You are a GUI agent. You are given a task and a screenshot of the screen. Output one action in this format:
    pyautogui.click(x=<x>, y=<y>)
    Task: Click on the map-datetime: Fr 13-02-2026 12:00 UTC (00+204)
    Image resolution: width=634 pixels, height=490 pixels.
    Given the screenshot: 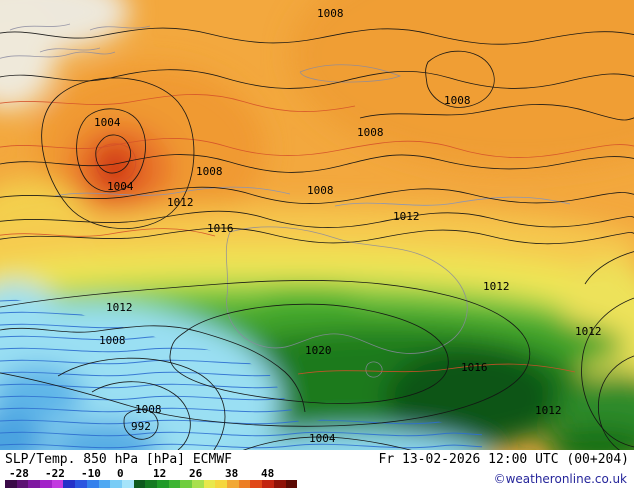 What is the action you would take?
    pyautogui.click(x=503, y=459)
    